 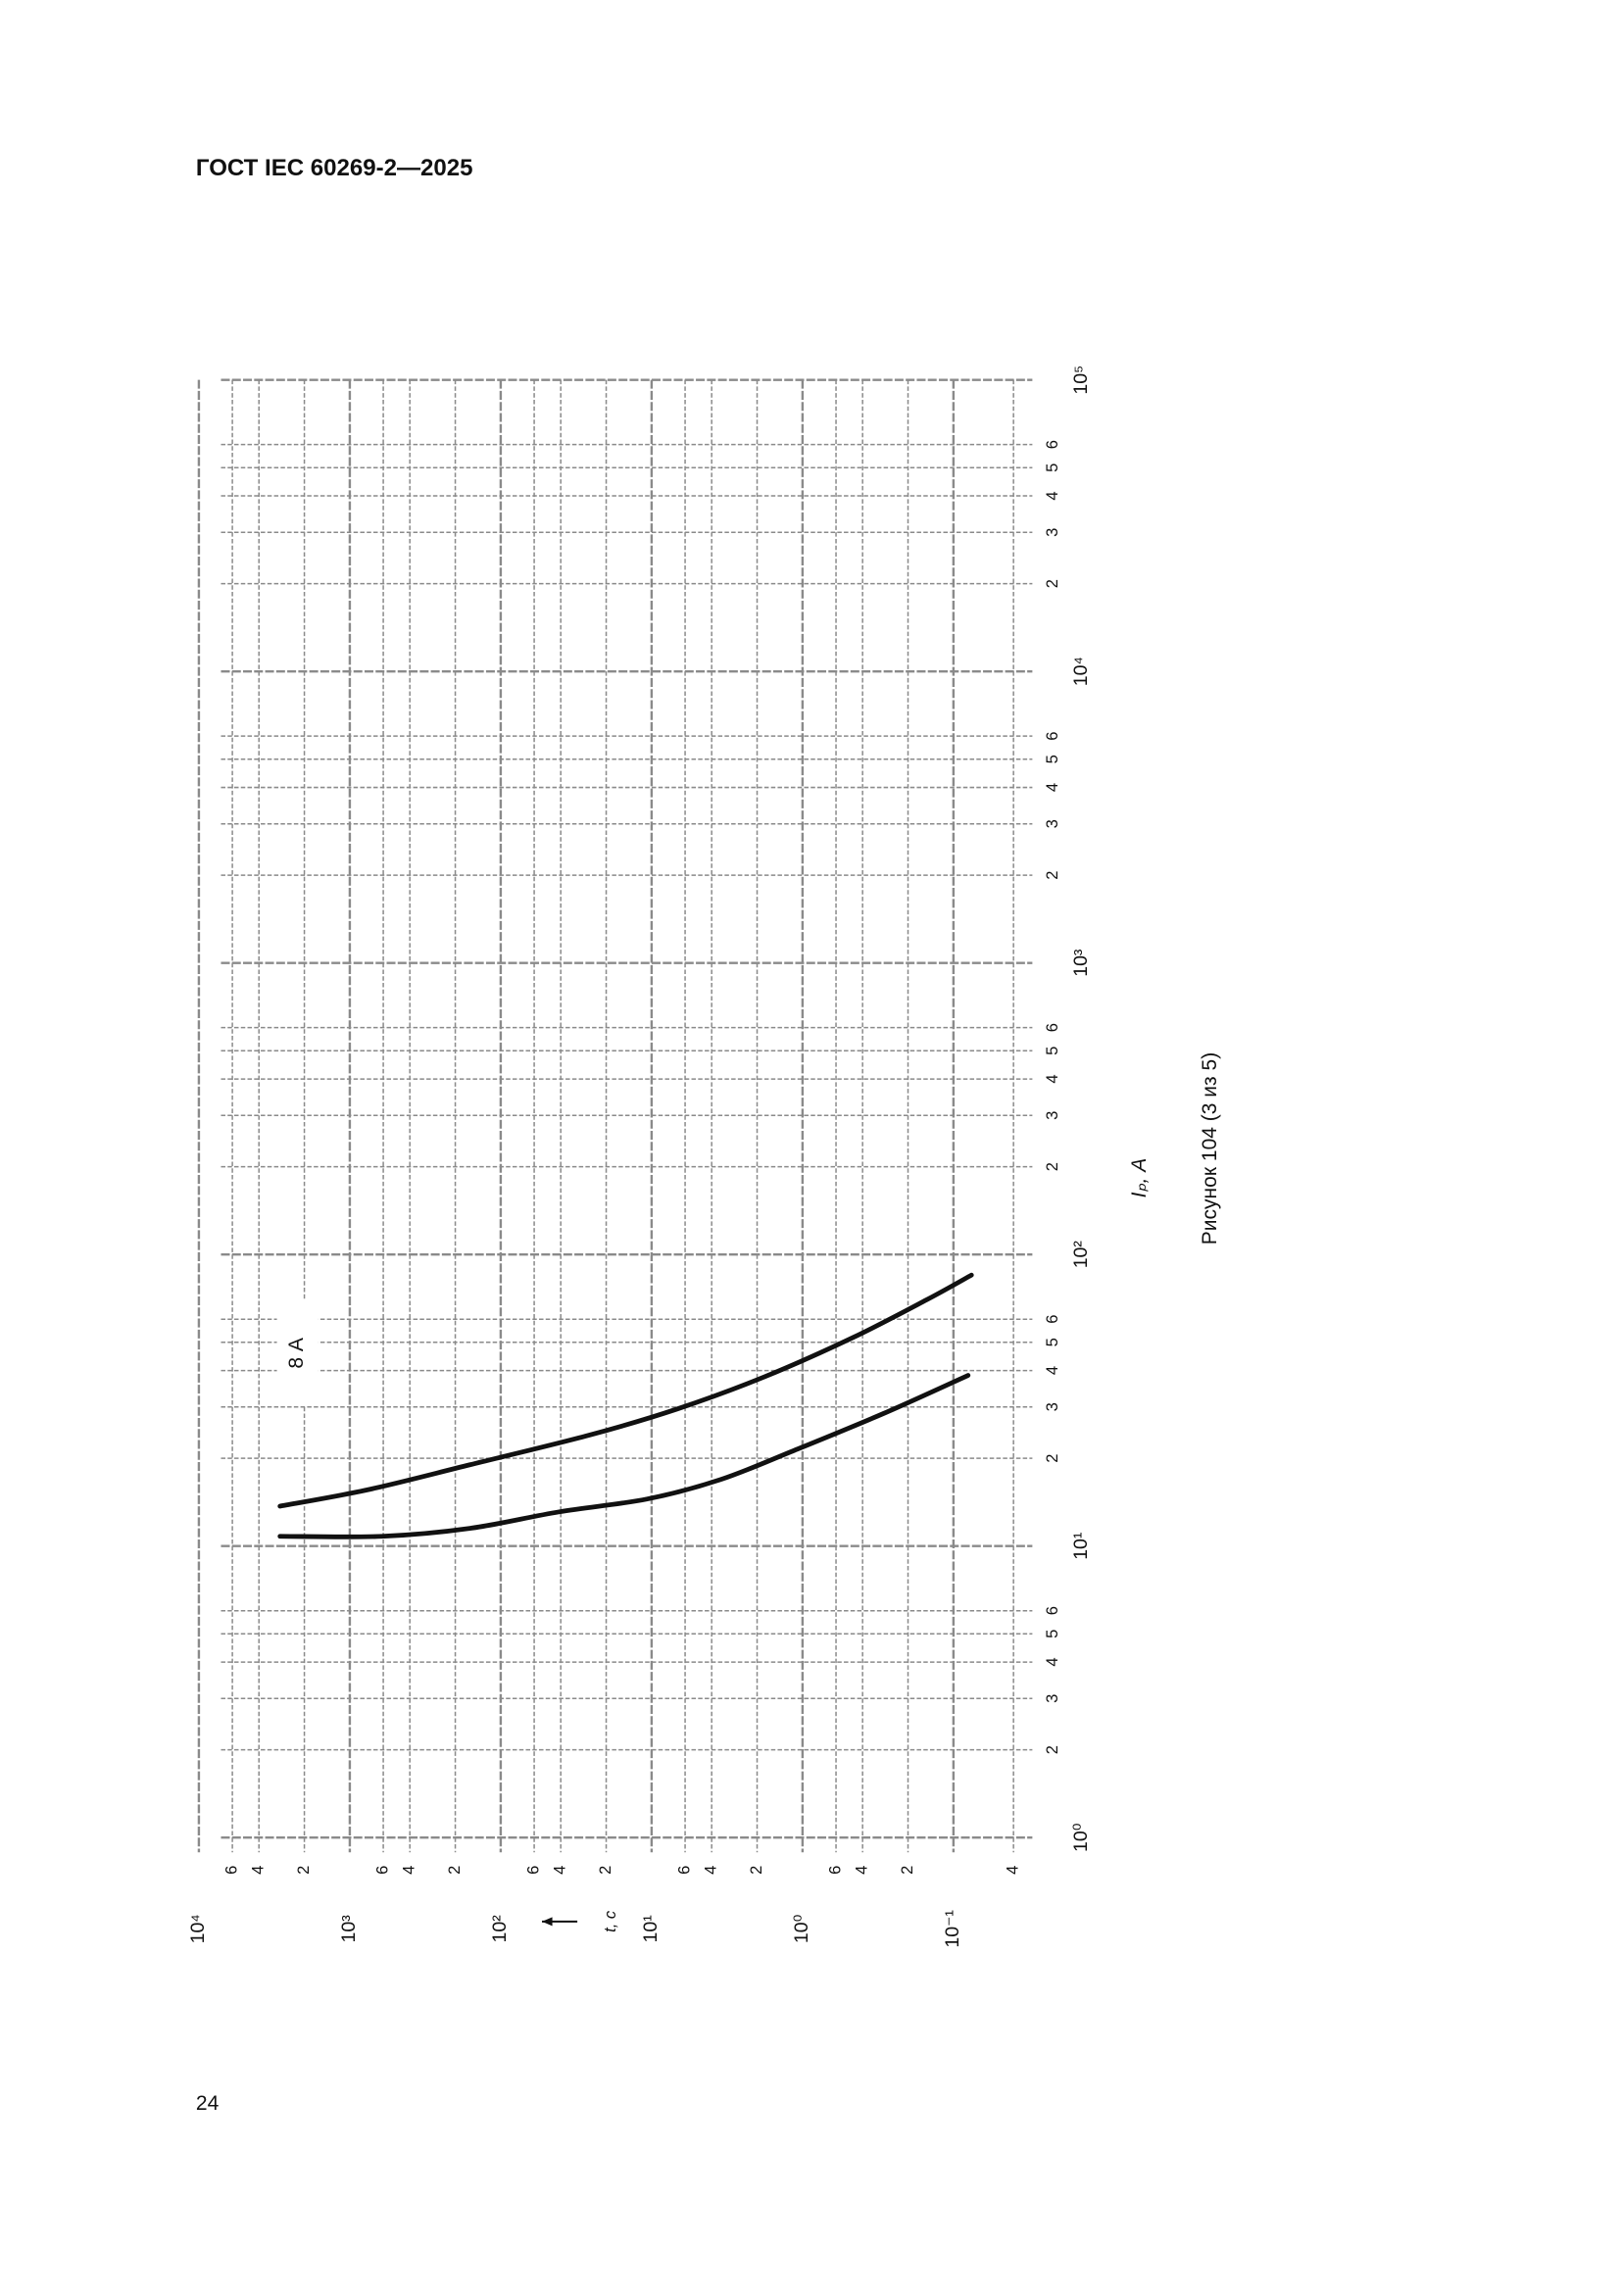 I want to click on y-major-tick-label: 10⁴, so click(x=198, y=1928).